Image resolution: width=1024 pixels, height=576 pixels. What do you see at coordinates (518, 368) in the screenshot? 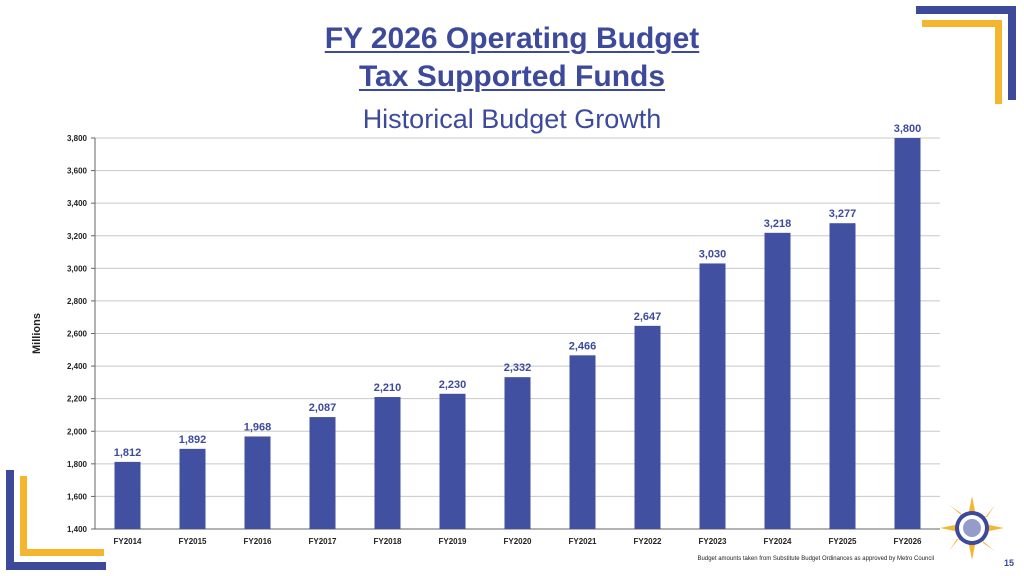
I see `bar-value-label: 2,332` at bounding box center [518, 368].